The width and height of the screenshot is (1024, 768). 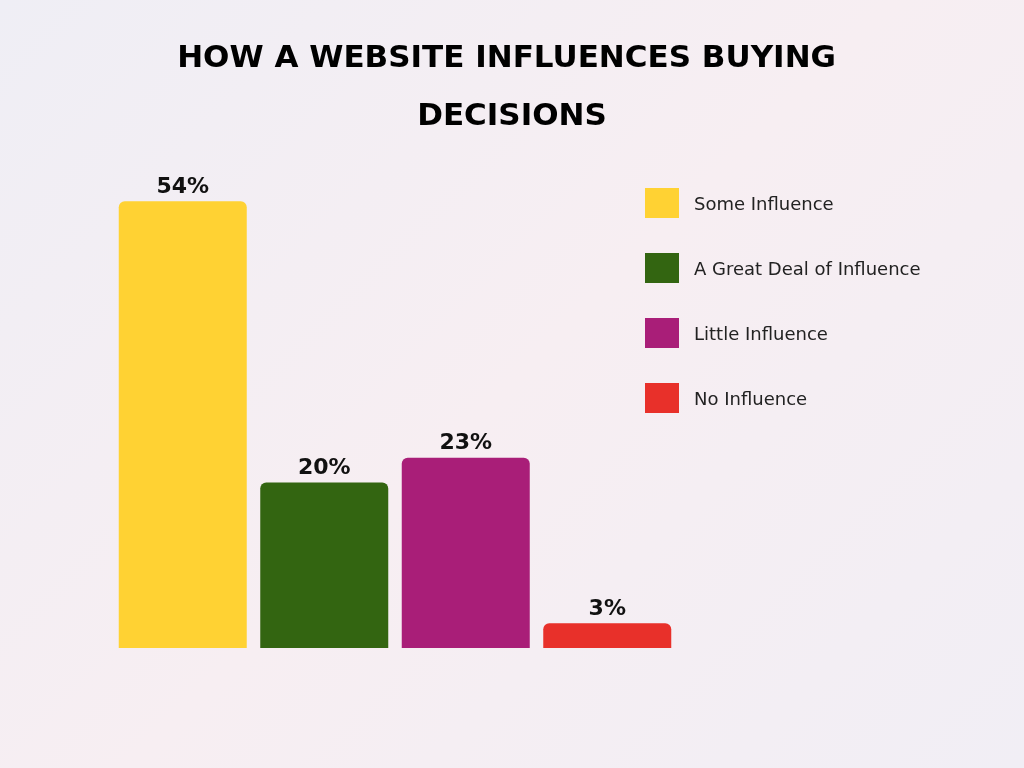 I want to click on data-label: 3%, so click(x=607, y=607).